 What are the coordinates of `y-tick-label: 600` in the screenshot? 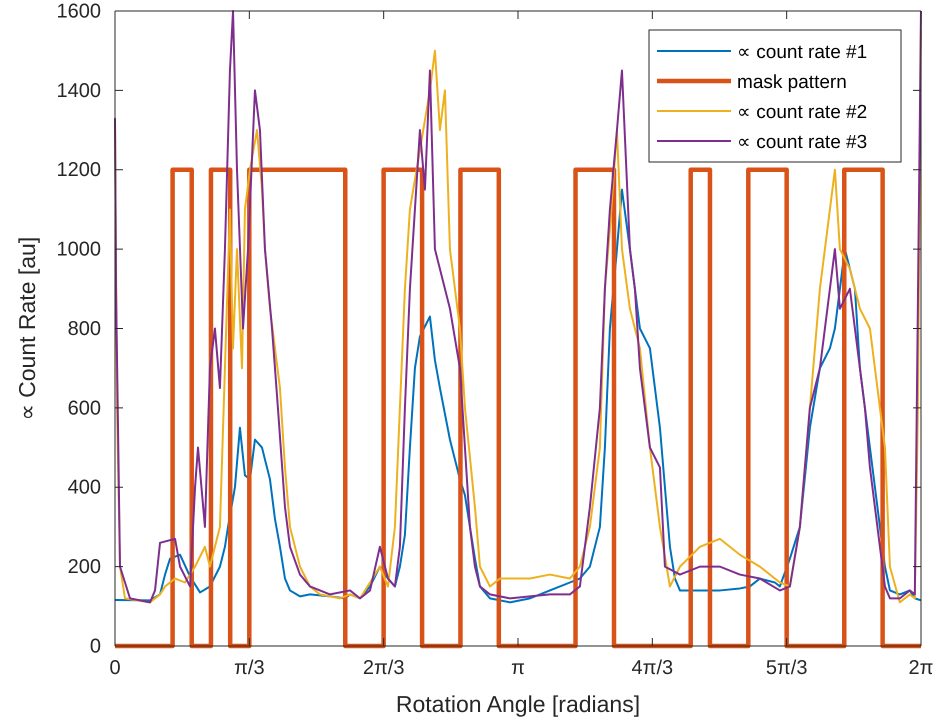 It's located at (84, 408).